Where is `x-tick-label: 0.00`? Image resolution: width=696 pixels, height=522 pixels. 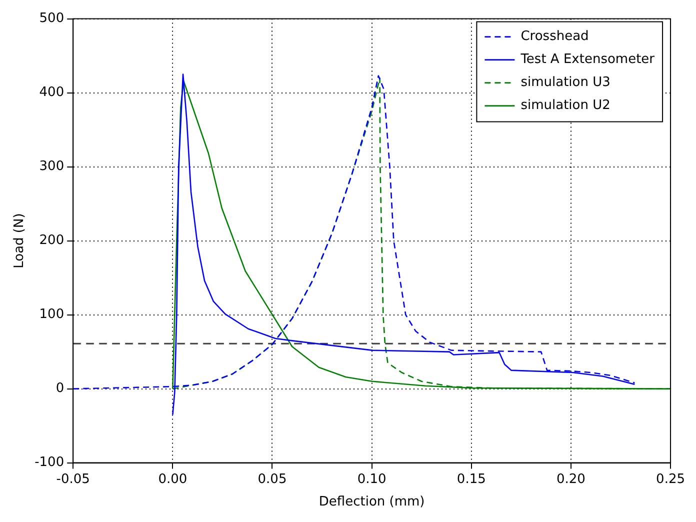 x-tick-label: 0.00 is located at coordinates (173, 479).